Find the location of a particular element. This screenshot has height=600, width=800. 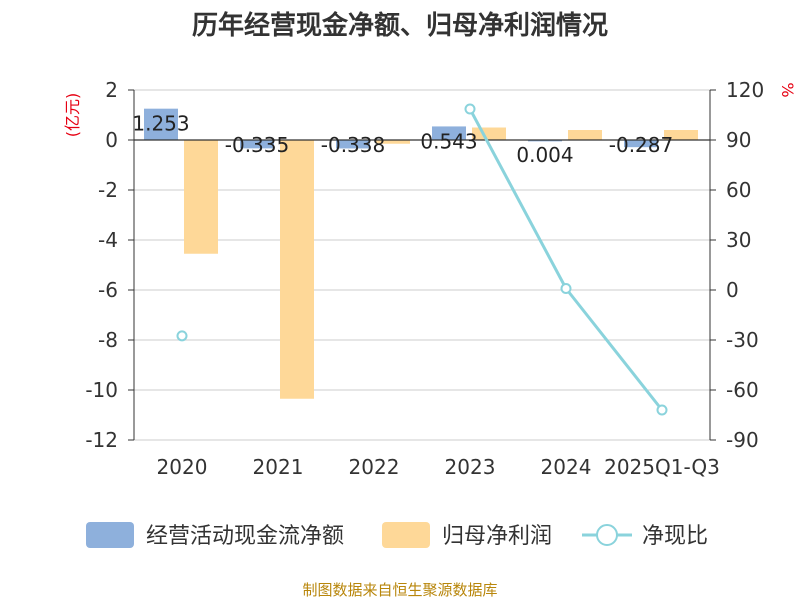

x-tick-label: 2023 is located at coordinates (470, 467).